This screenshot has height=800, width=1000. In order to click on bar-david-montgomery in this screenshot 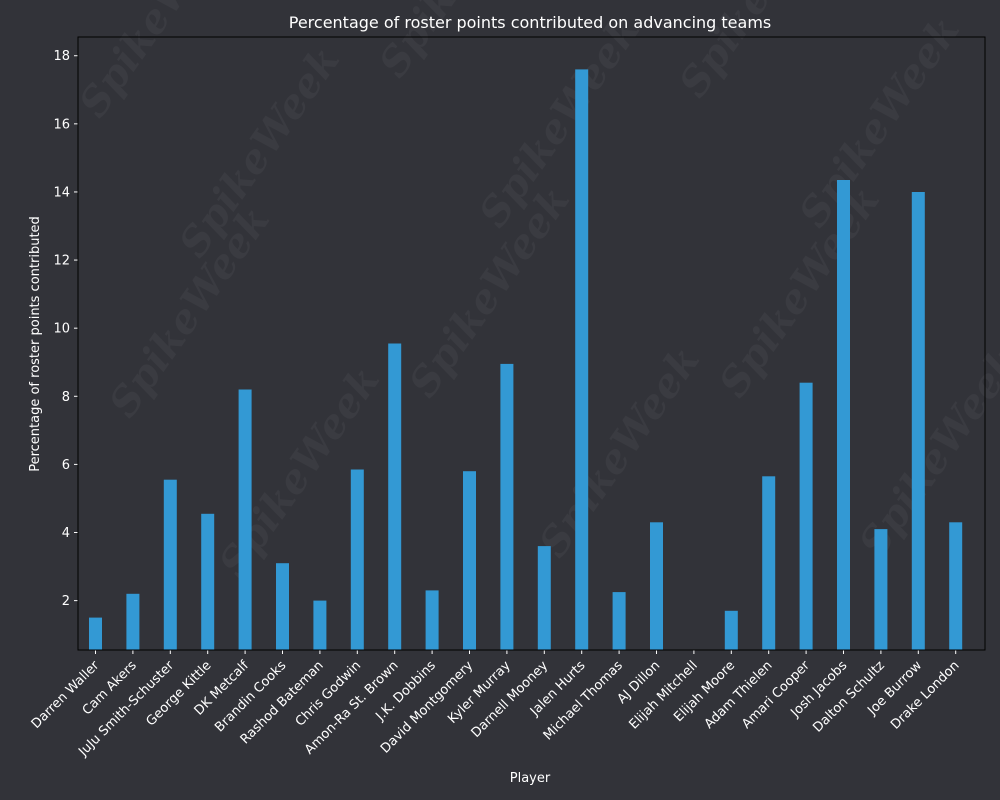, I will do `click(469, 560)`.